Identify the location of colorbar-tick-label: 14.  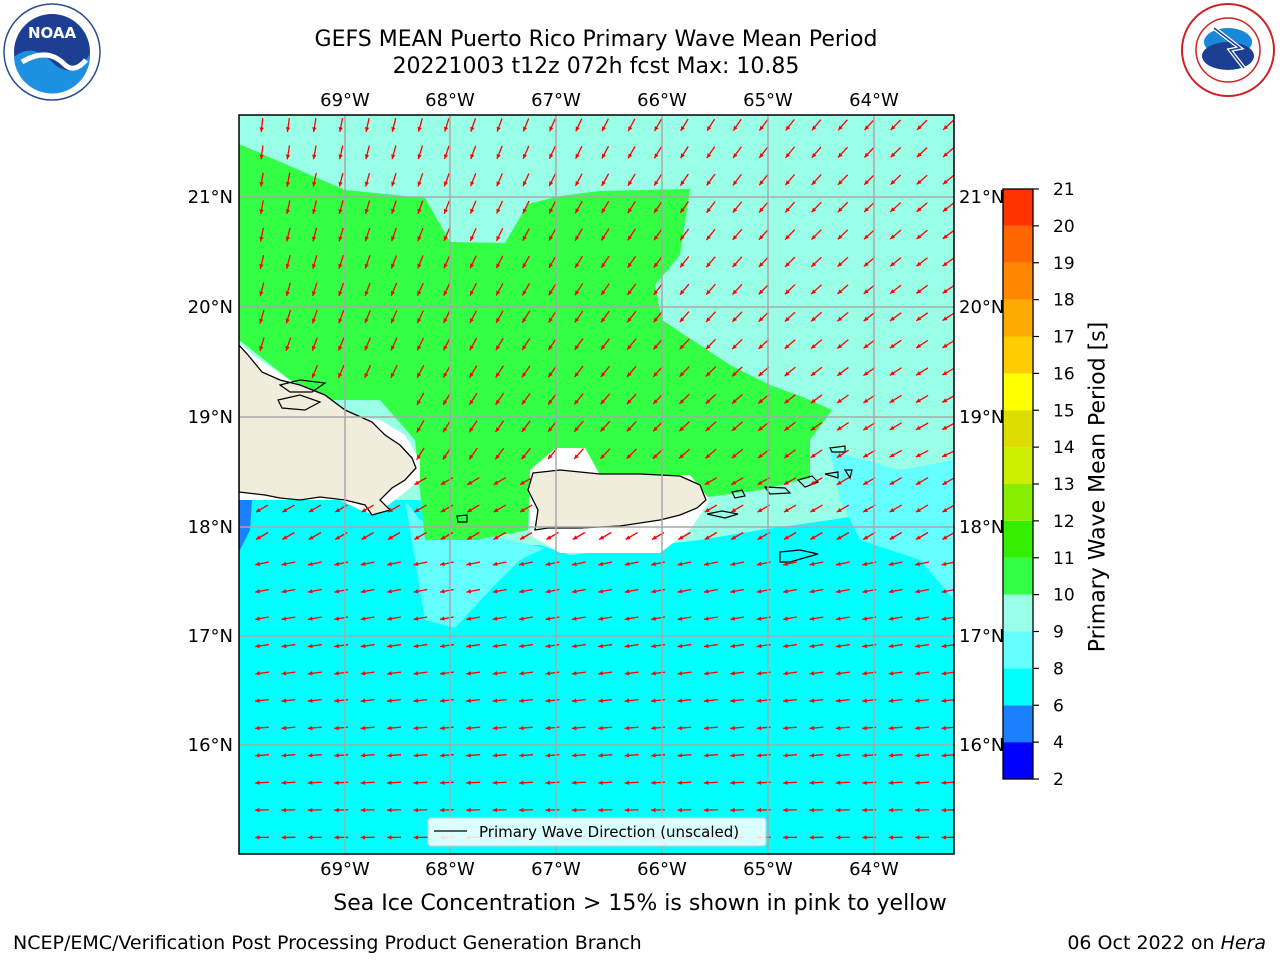
(1064, 448).